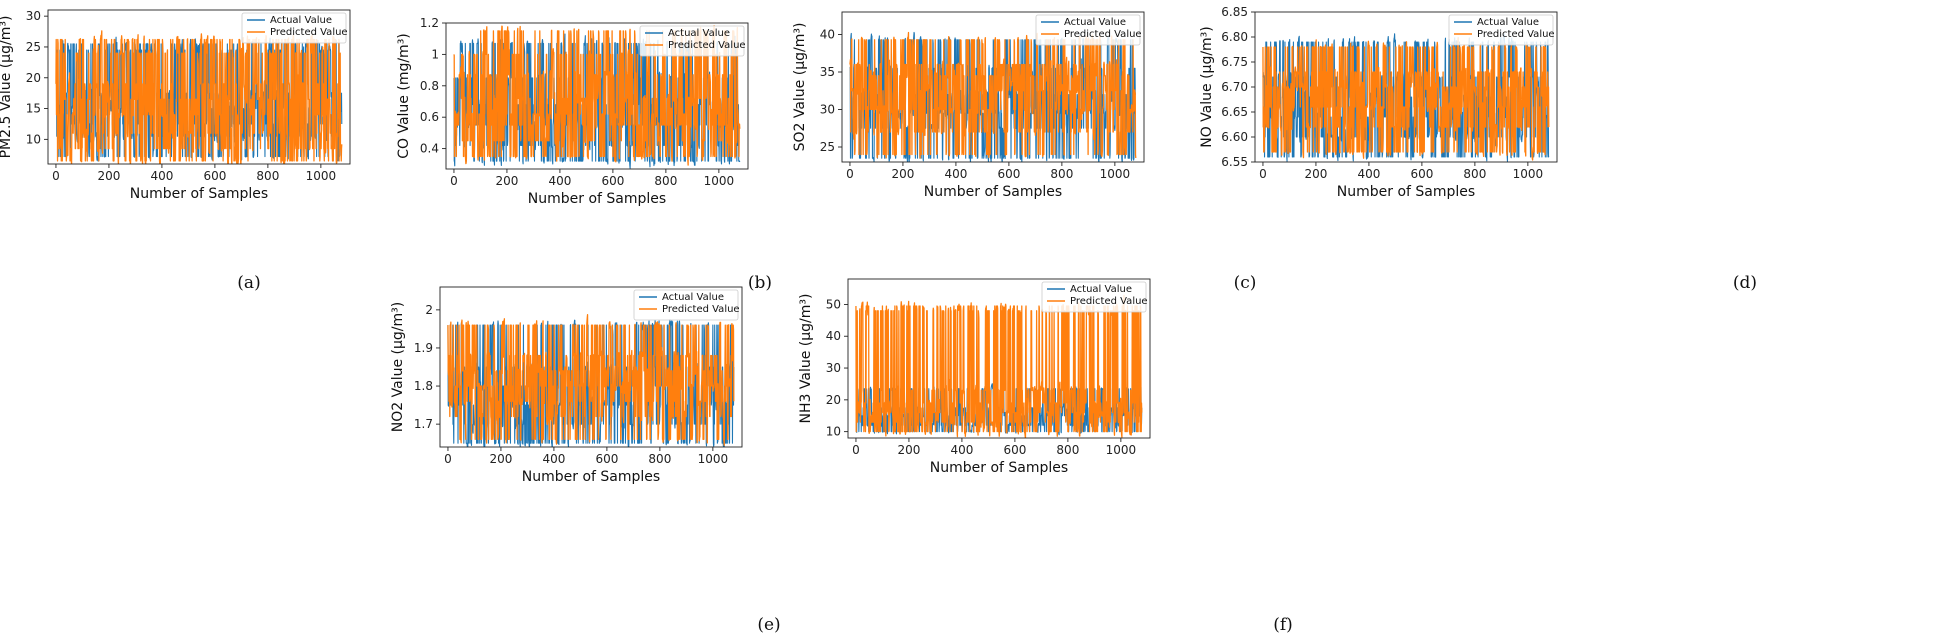  What do you see at coordinates (267, 176) in the screenshot?
I see `x-tick-label-a-800: 800` at bounding box center [267, 176].